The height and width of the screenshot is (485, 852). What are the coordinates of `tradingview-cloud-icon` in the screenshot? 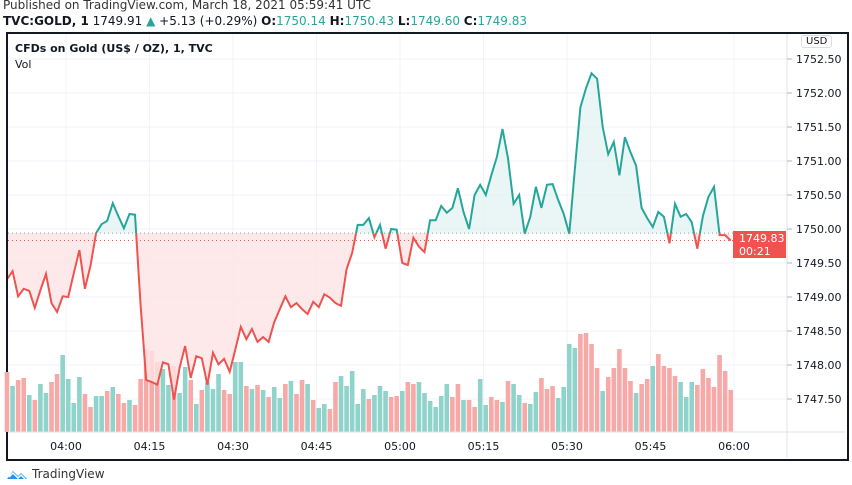 It's located at (17, 475).